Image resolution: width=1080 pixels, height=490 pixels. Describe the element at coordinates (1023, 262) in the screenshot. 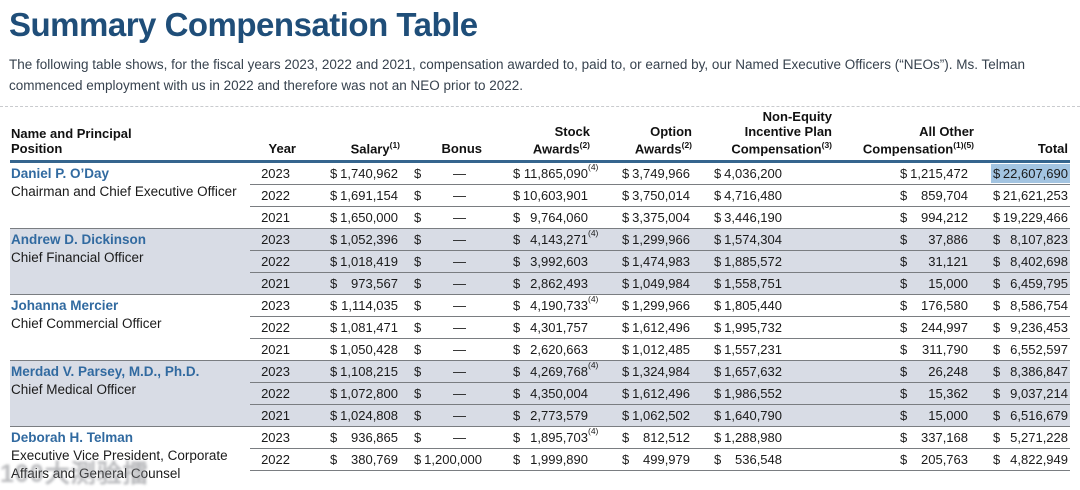

I see `total-cell: $8,402,698` at that location.